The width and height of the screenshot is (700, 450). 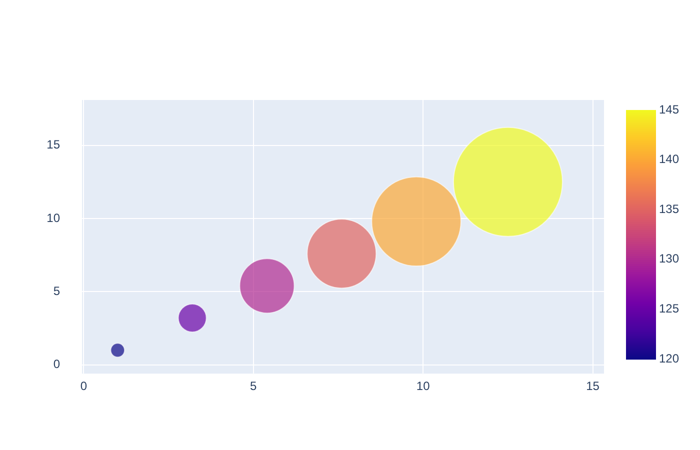 What do you see at coordinates (53, 217) in the screenshot?
I see `y-tick-label: 10` at bounding box center [53, 217].